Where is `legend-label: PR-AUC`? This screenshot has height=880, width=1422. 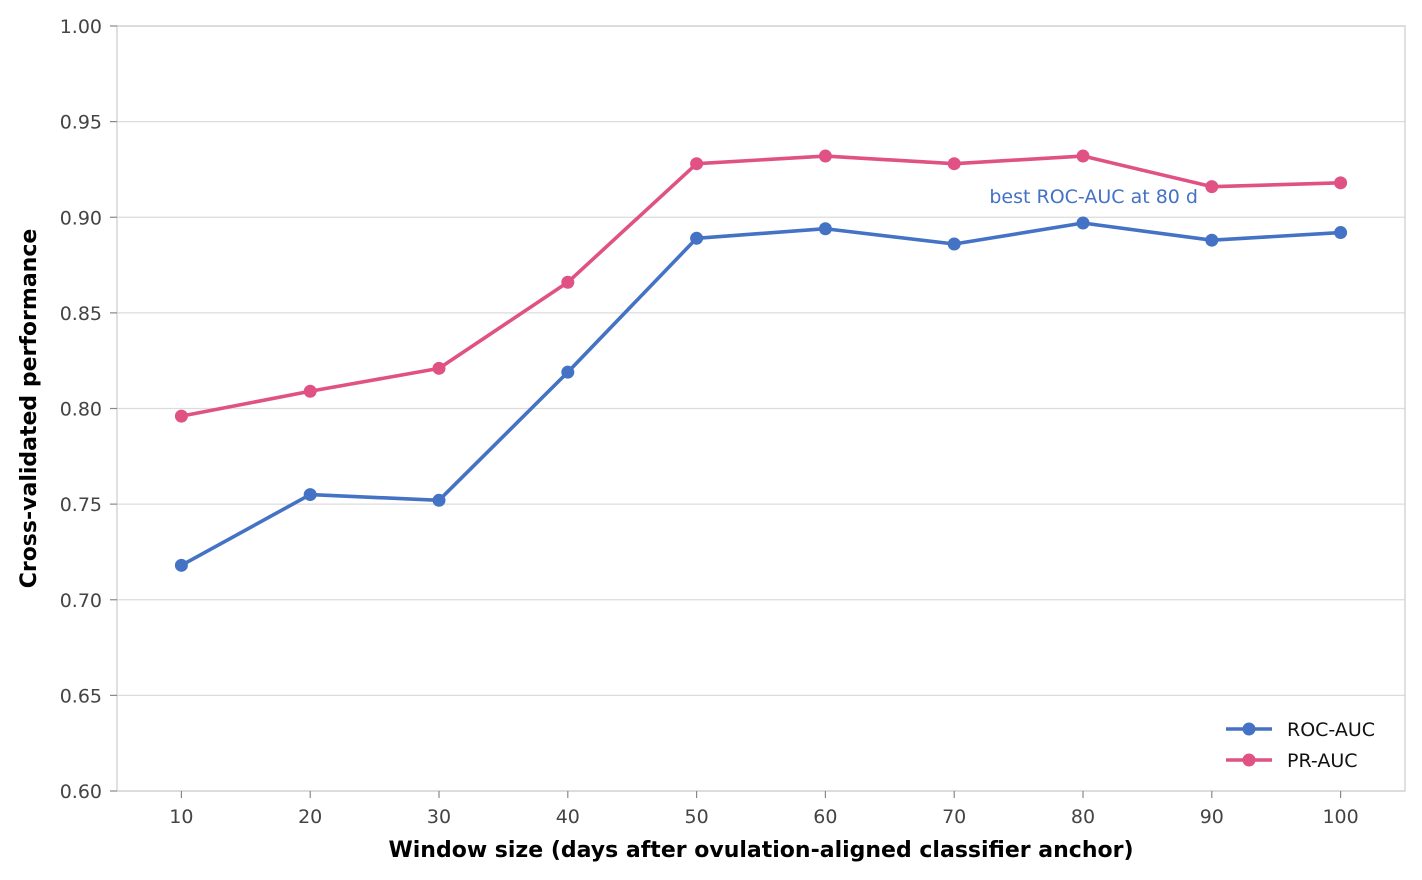
legend-label: PR-AUC is located at coordinates (1322, 761).